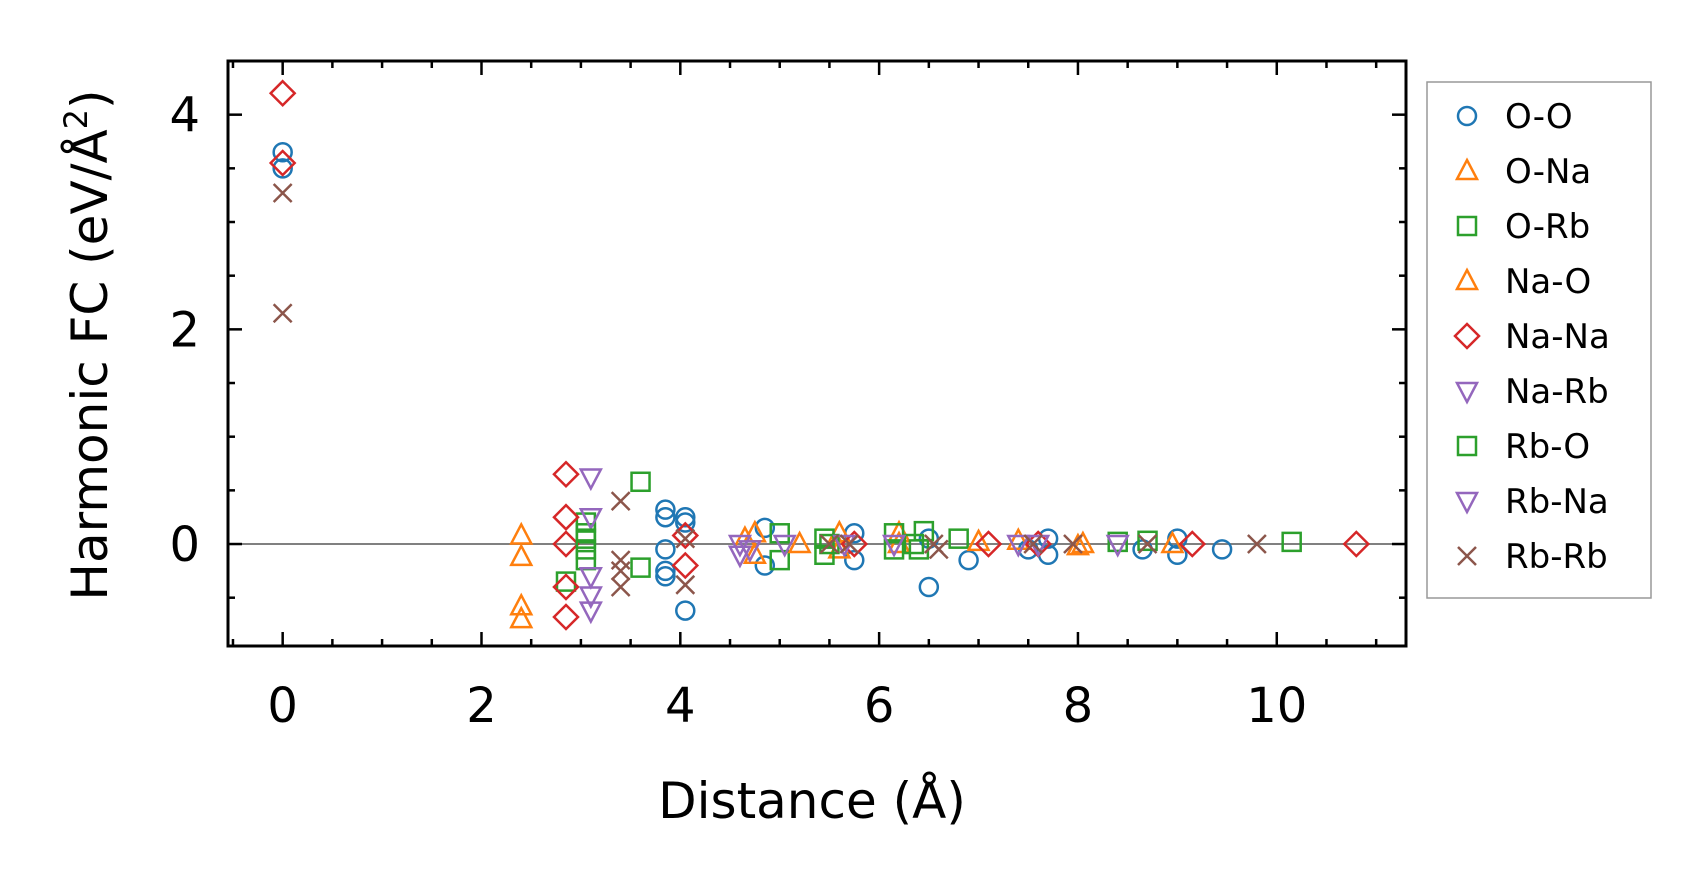 This screenshot has height=883, width=1688. Describe the element at coordinates (680, 706) in the screenshot. I see `x-tick-label: 4` at that location.